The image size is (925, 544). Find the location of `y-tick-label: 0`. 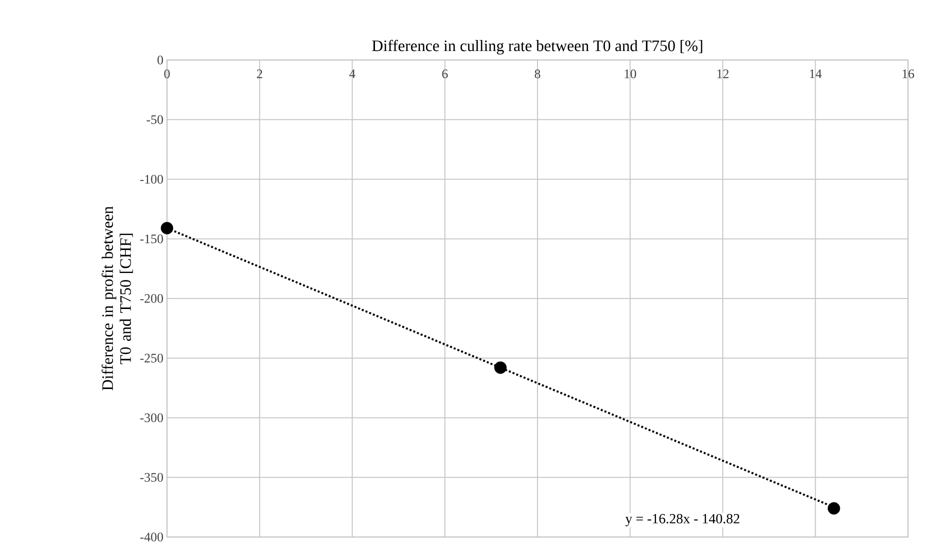

y-tick-label: 0 is located at coordinates (160, 60).